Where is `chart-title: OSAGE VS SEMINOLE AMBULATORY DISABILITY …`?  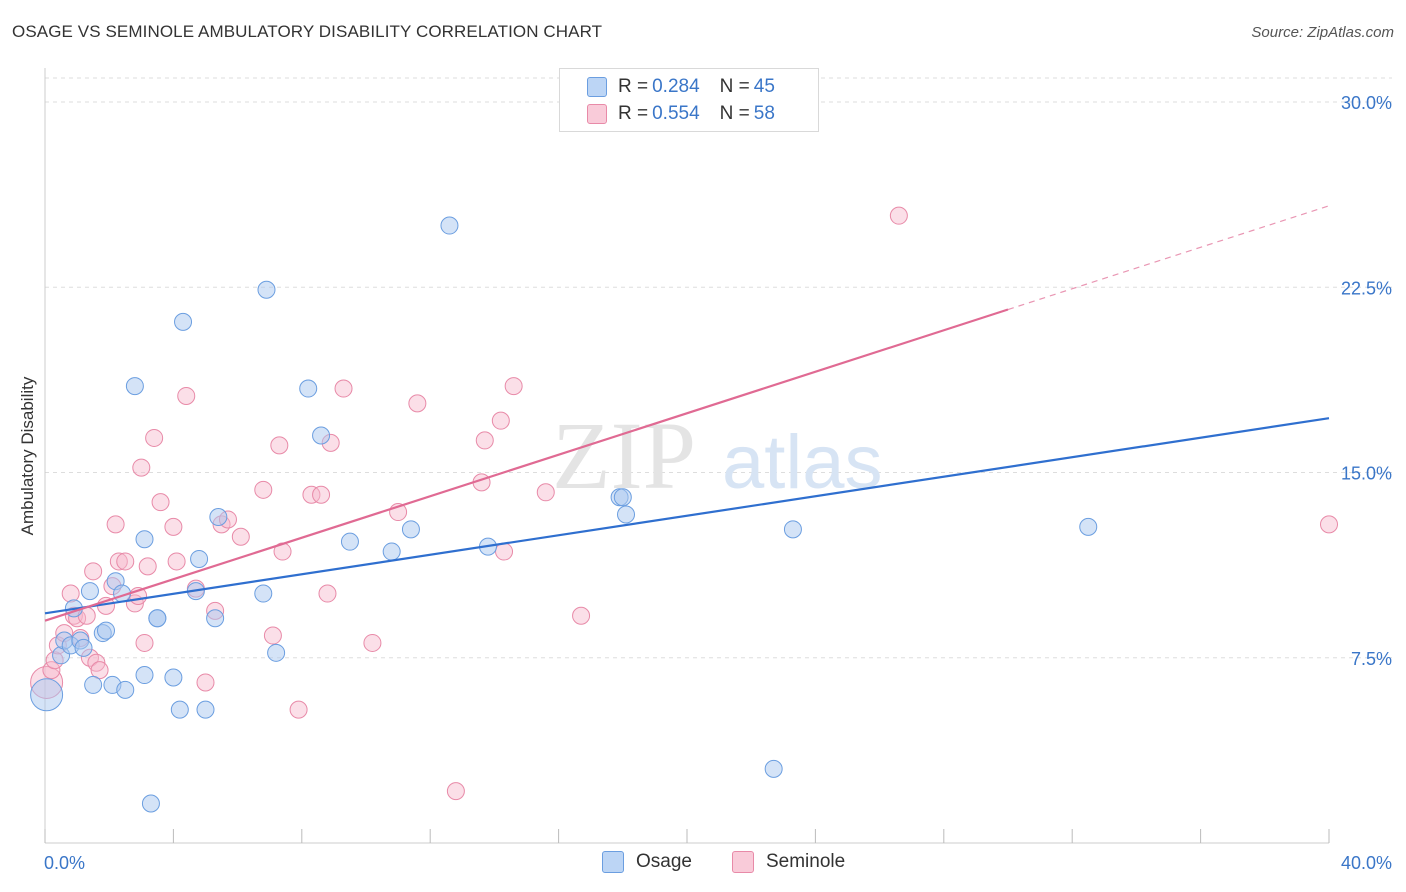 chart-title: OSAGE VS SEMINOLE AMBULATORY DISABILITY … is located at coordinates (307, 31).